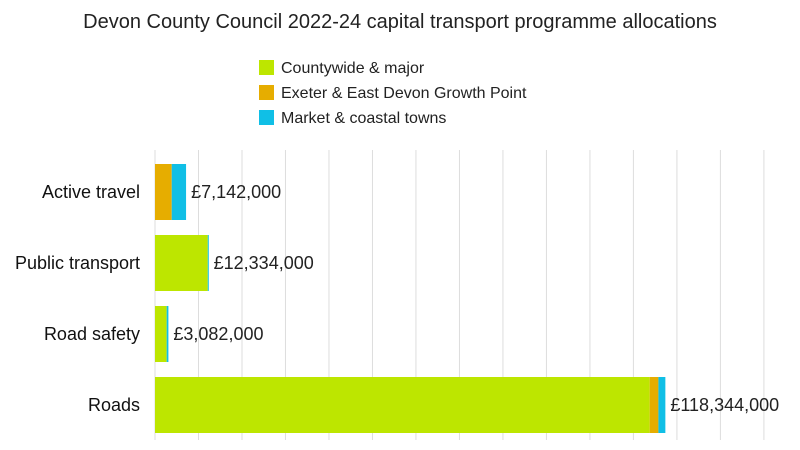  What do you see at coordinates (724, 405) in the screenshot?
I see `total-label-4: £118,344,000` at bounding box center [724, 405].